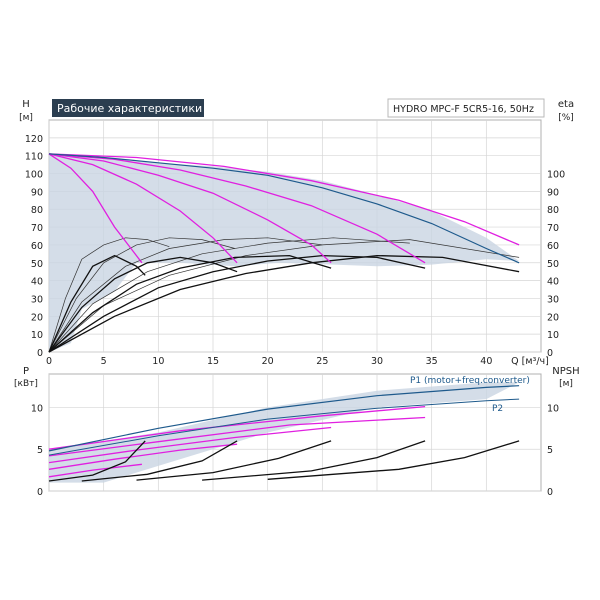 The image size is (600, 600). I want to click on y2-tick-label: 5, so click(550, 450).